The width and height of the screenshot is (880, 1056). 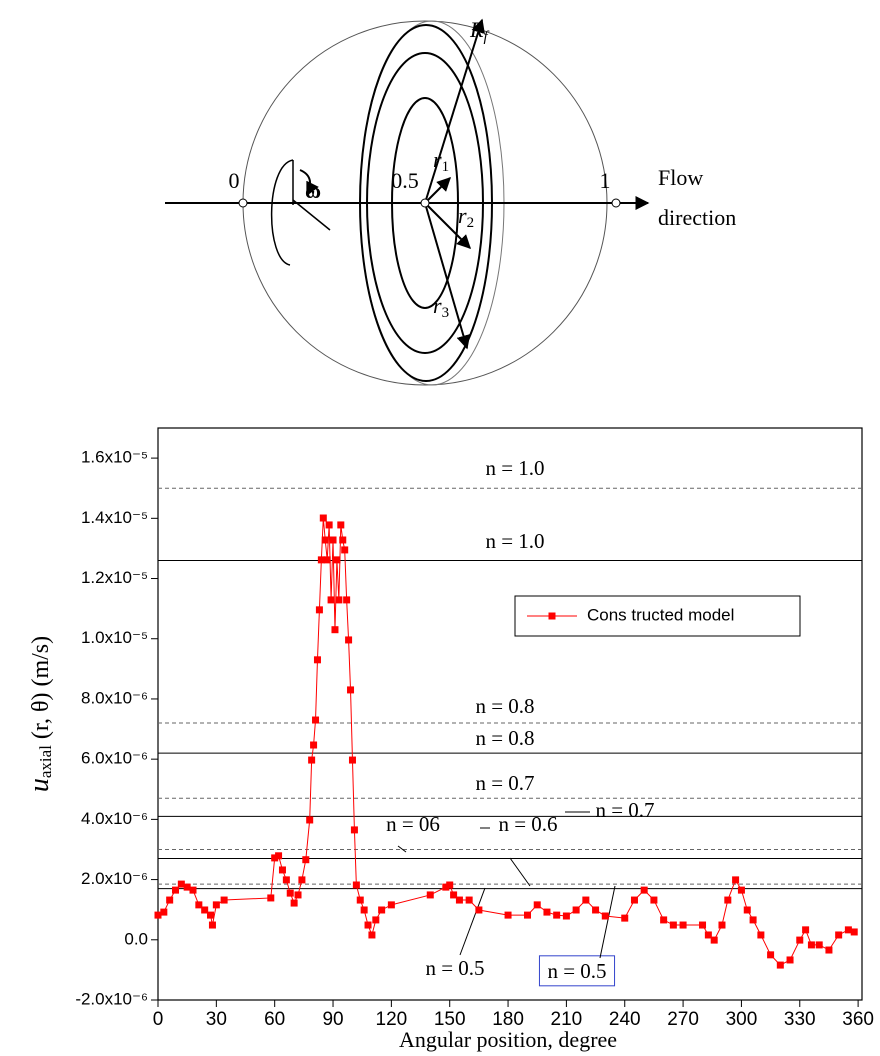 I want to click on radius-subscript: f, so click(x=486, y=37).